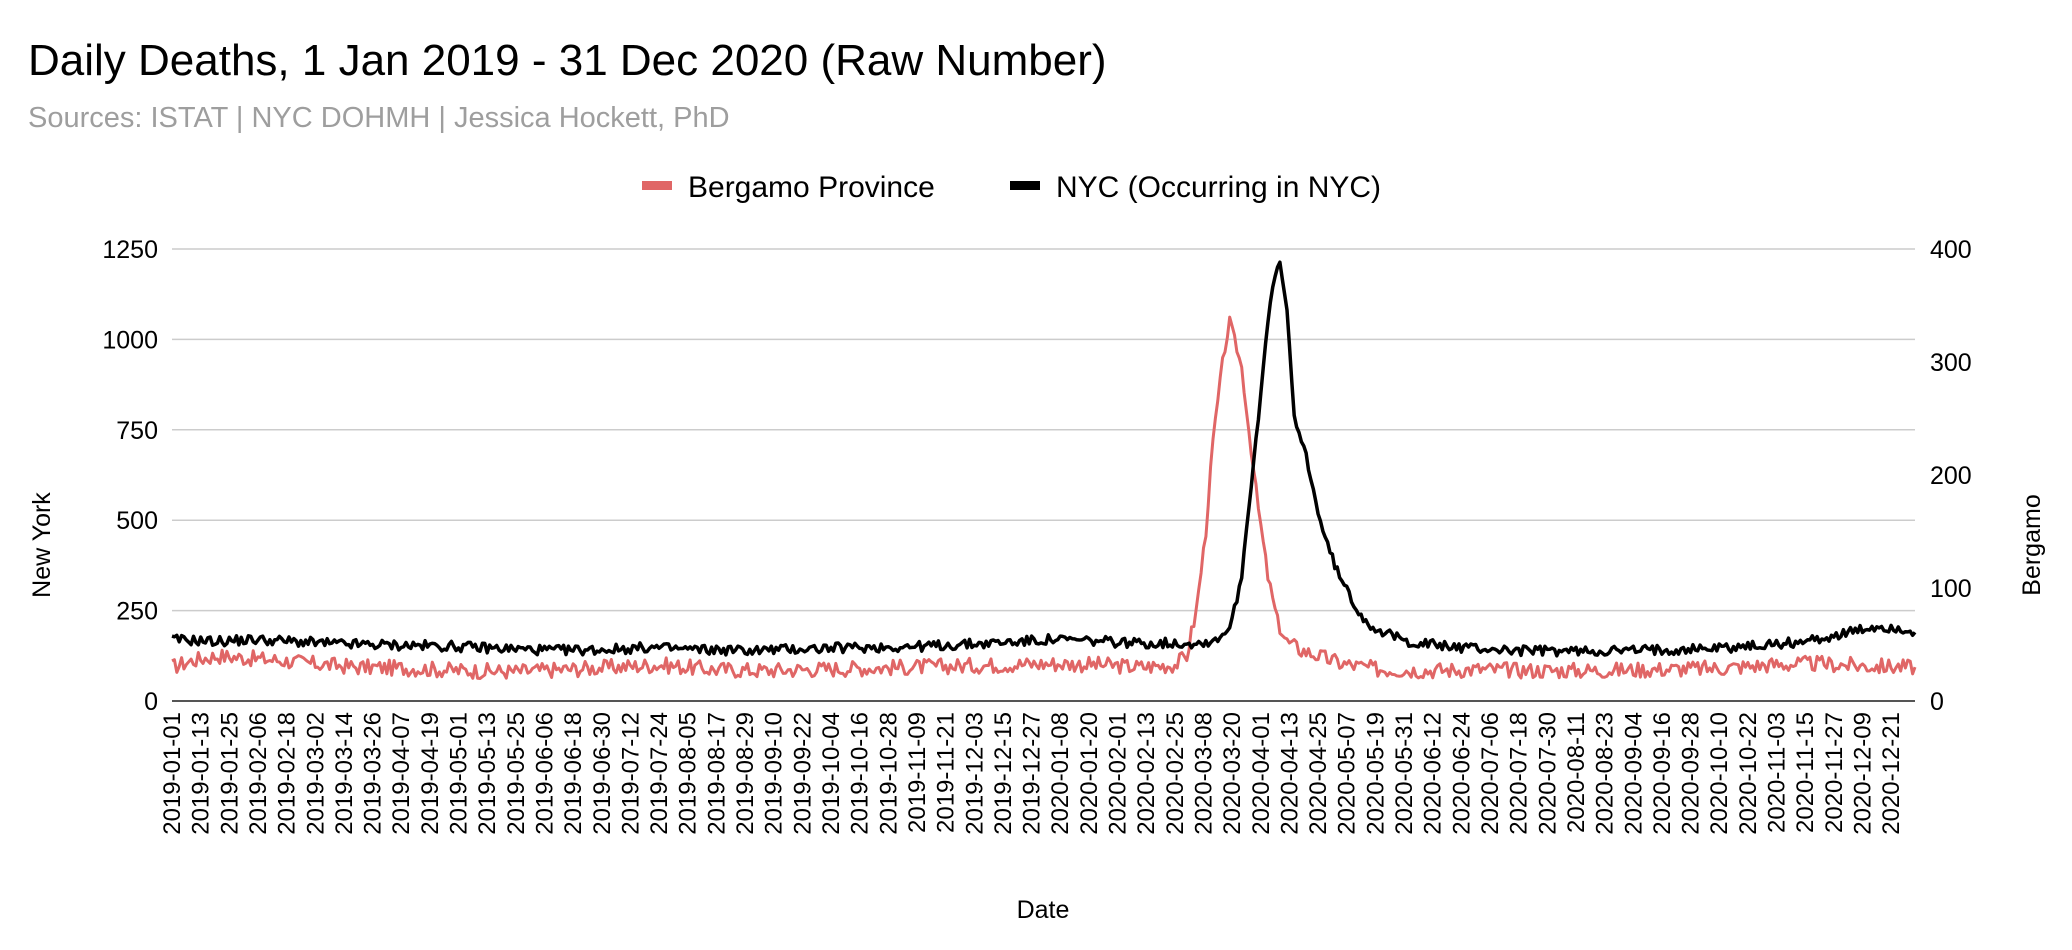 The height and width of the screenshot is (950, 2072). Describe the element at coordinates (1146, 773) in the screenshot. I see `x-tick-label: 2020-02-13` at that location.